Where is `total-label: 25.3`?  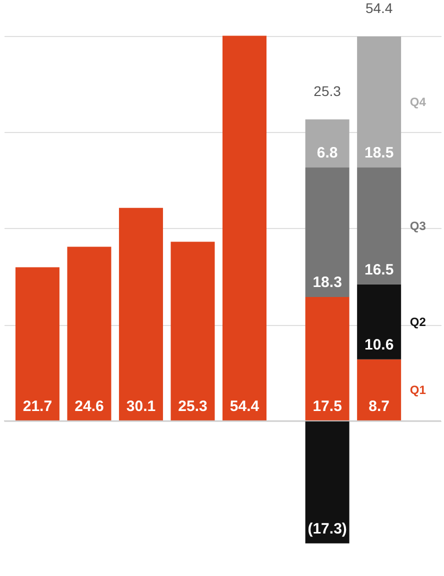
total-label: 25.3 is located at coordinates (328, 90).